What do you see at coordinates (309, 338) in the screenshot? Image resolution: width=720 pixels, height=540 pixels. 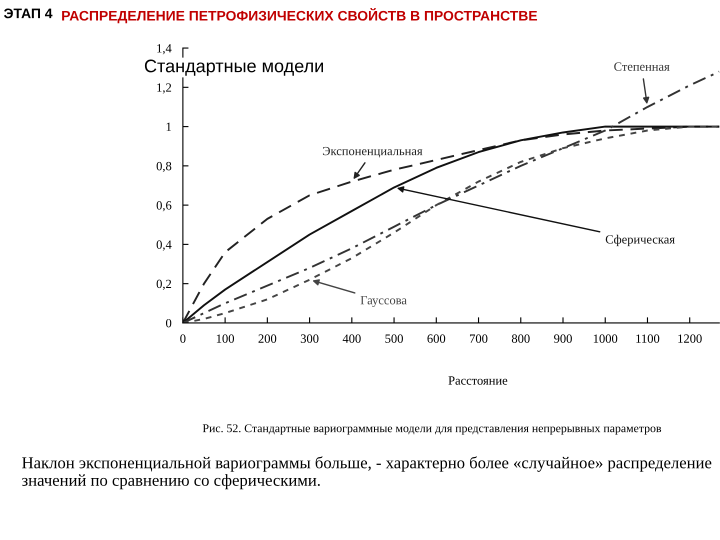 I see `x-tick-label: 300` at bounding box center [309, 338].